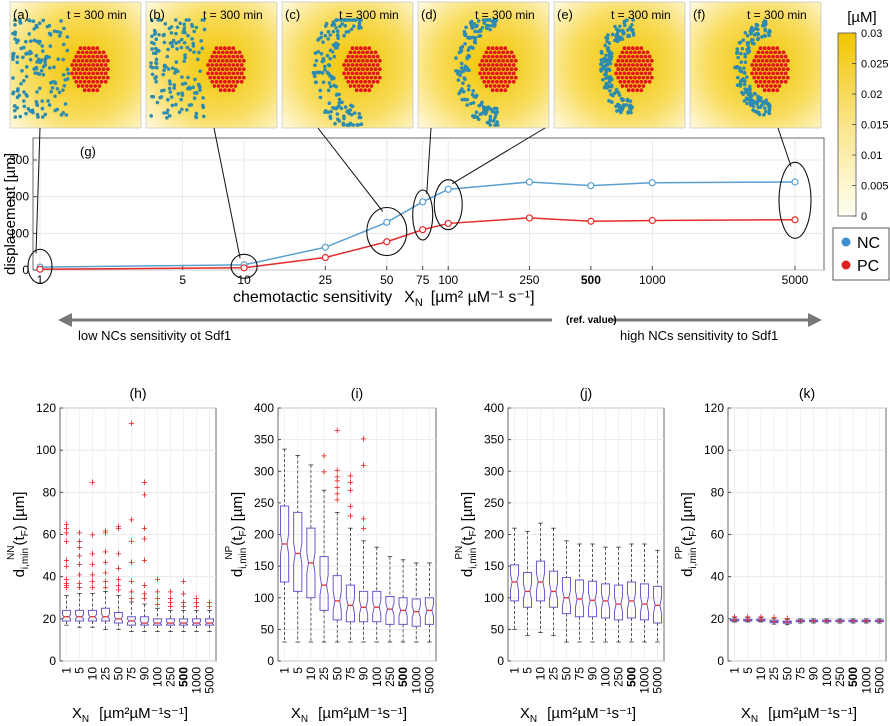  I want to click on highlight-ellipse, so click(423, 215).